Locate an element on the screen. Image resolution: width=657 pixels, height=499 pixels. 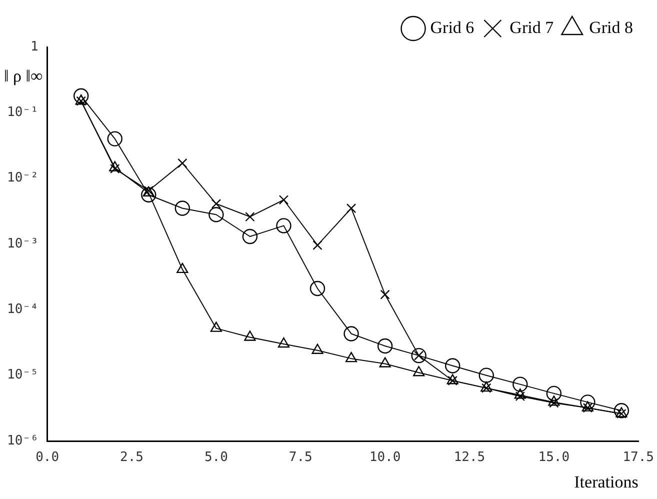
x-tick-label: 7.5 is located at coordinates (300, 458).